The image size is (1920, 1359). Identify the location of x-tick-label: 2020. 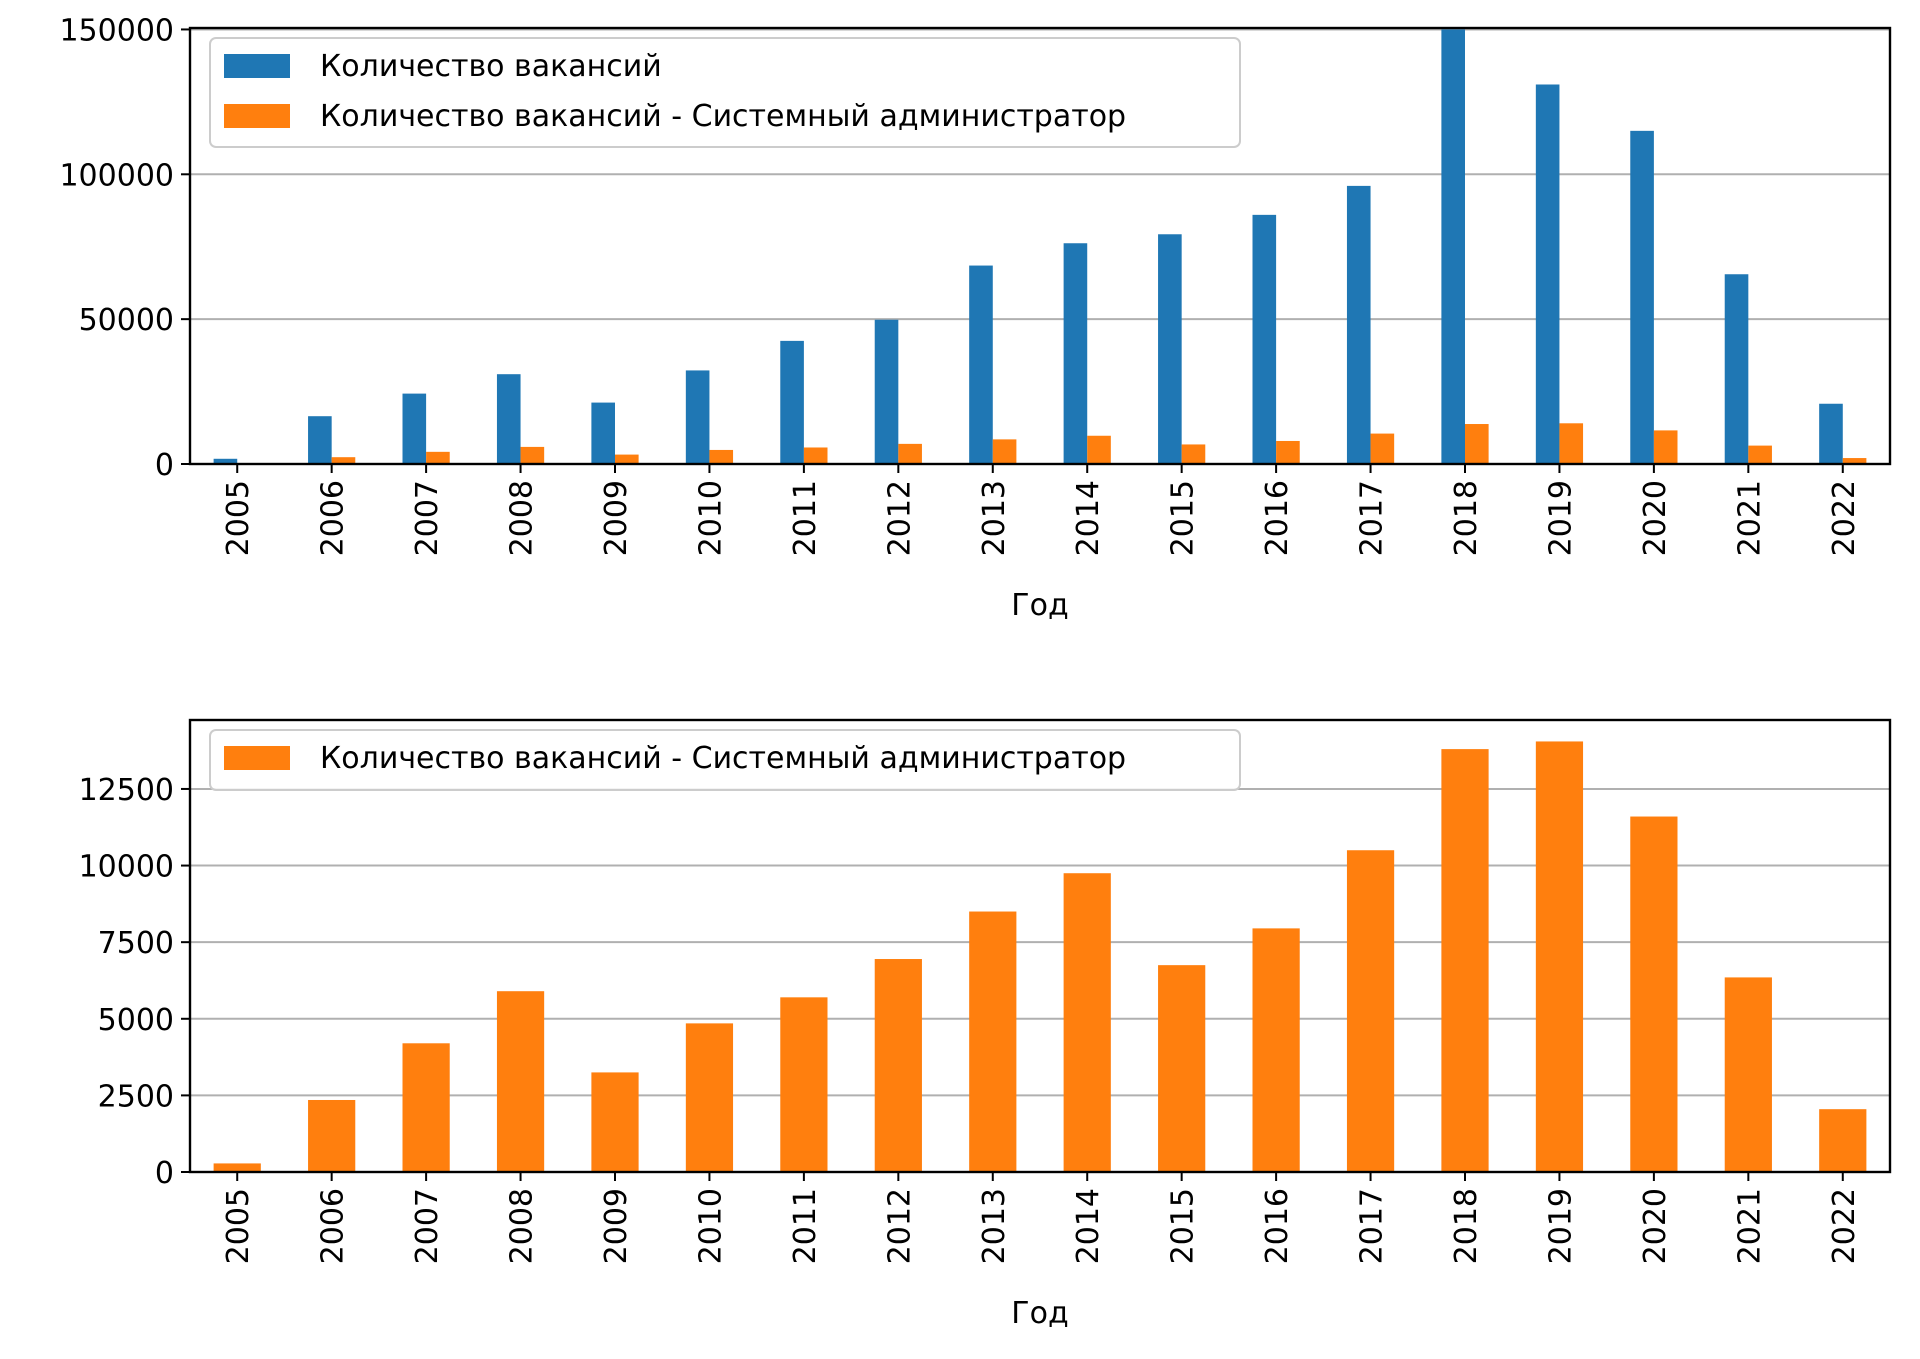
(1655, 518).